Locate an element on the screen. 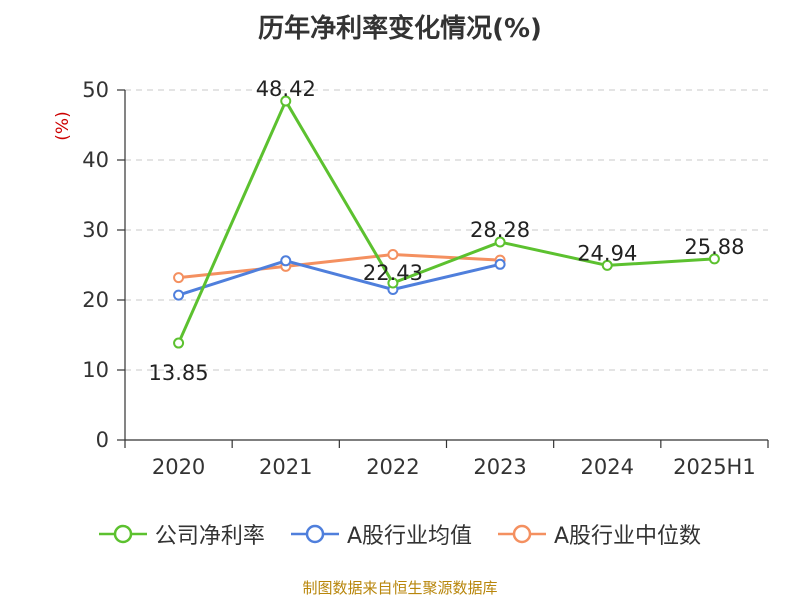 This screenshot has height=600, width=800. legend-label-company: 公司净利率 is located at coordinates (209, 536).